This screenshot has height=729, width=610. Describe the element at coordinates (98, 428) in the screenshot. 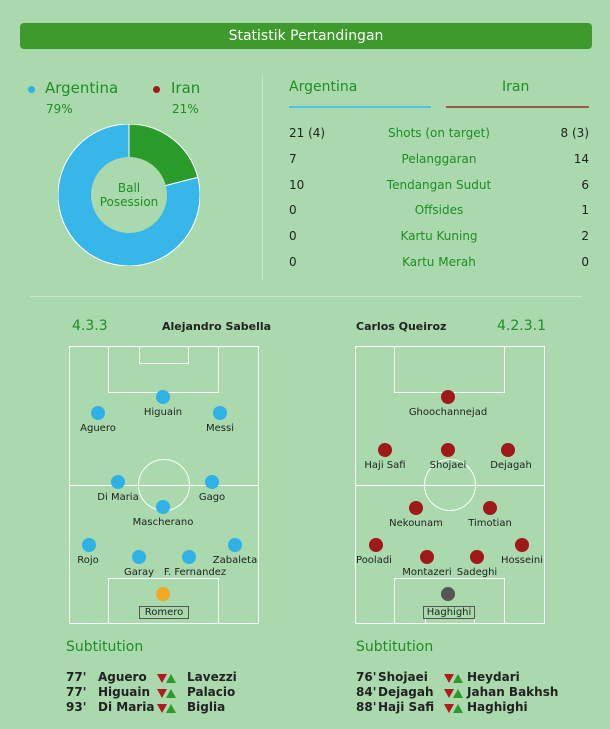

I see `player-name: Aguero` at that location.